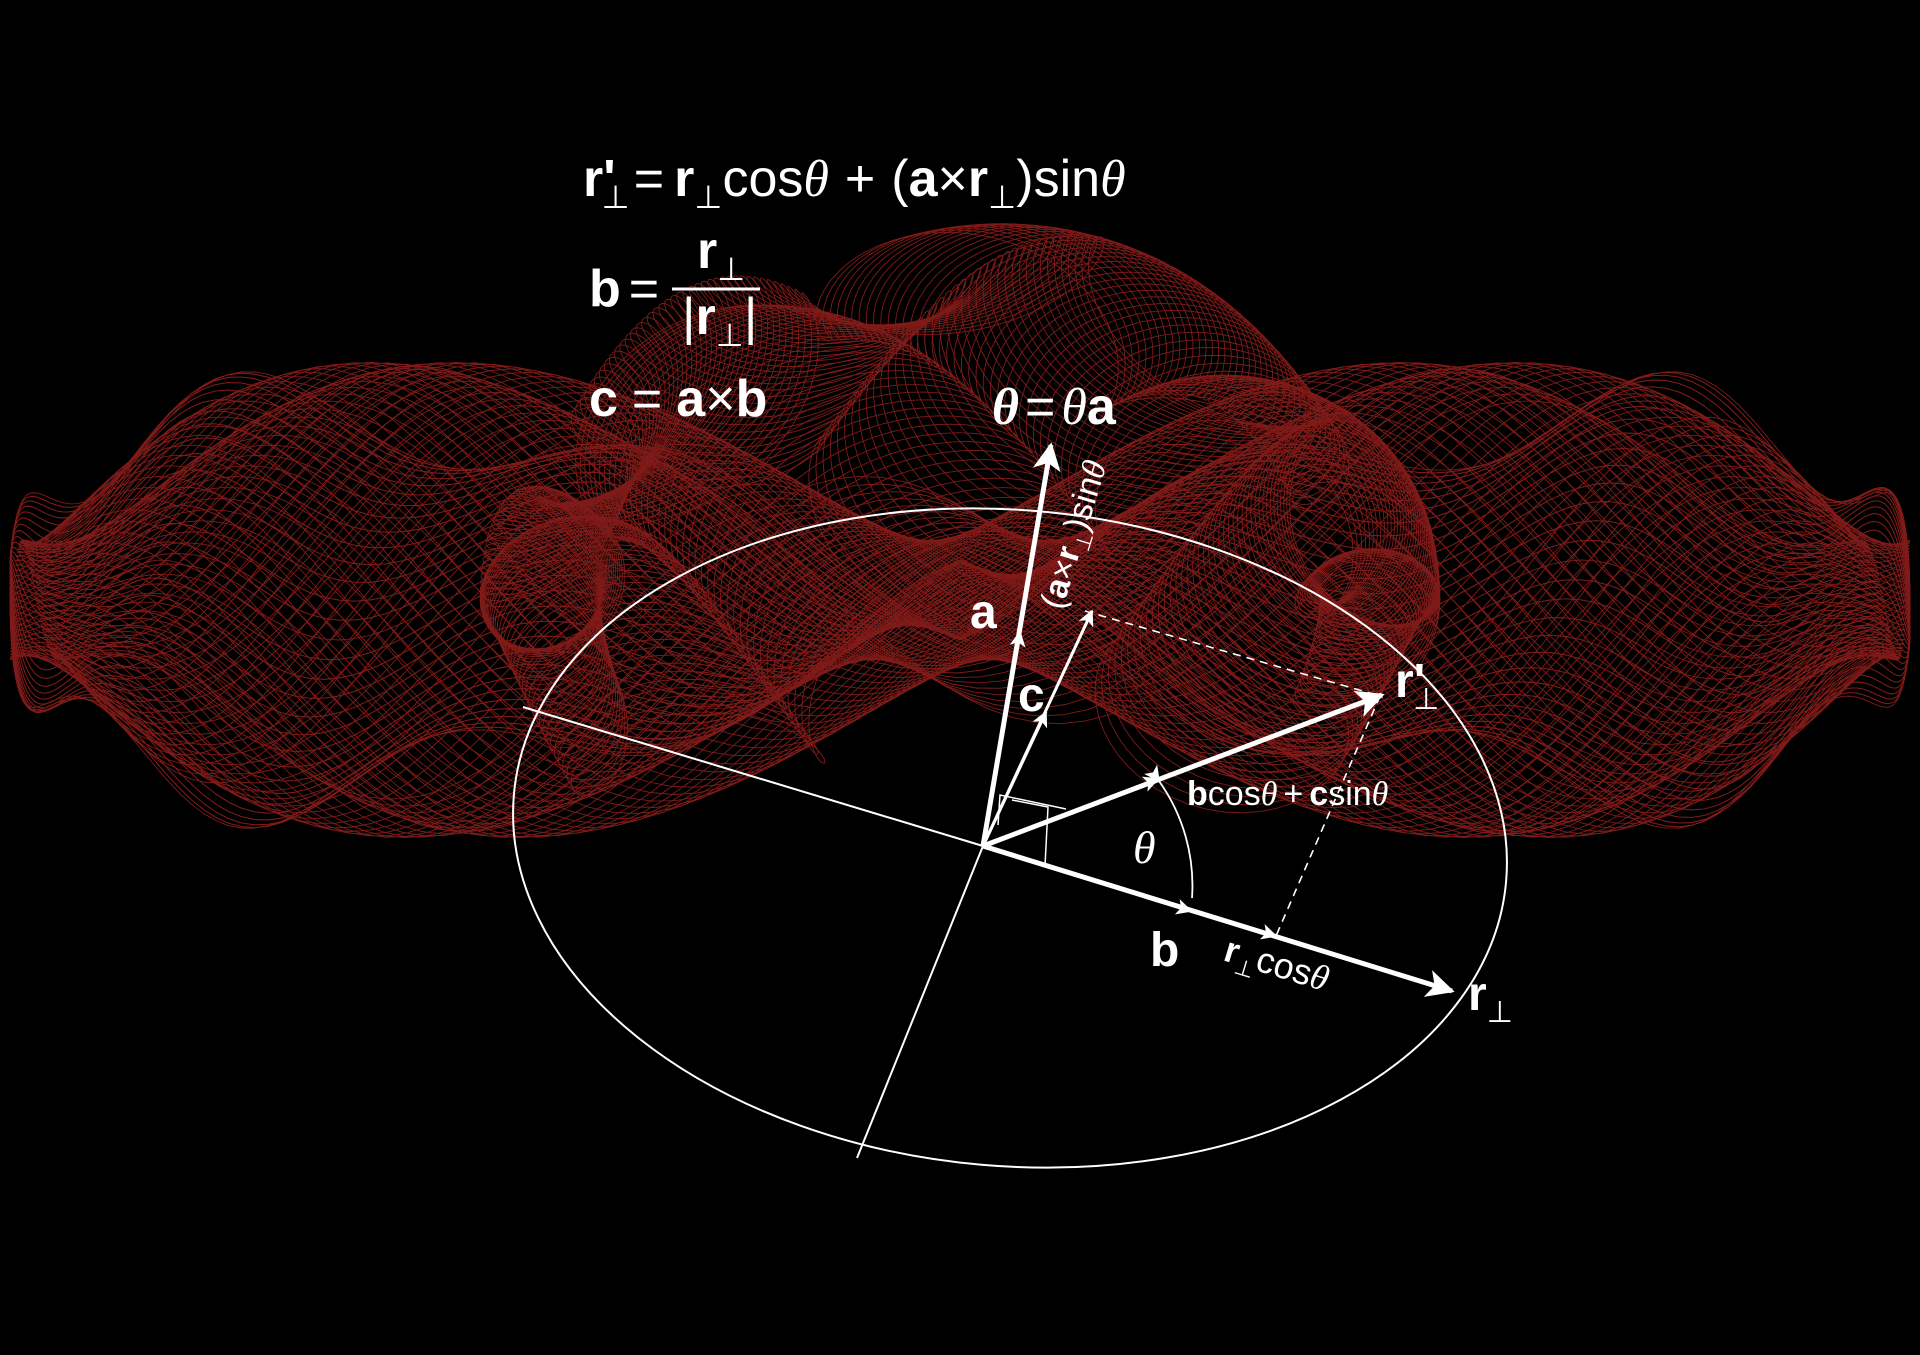 The height and width of the screenshot is (1355, 1920). I want to click on label-r-perp-prime: r'⊥, so click(1417, 685).